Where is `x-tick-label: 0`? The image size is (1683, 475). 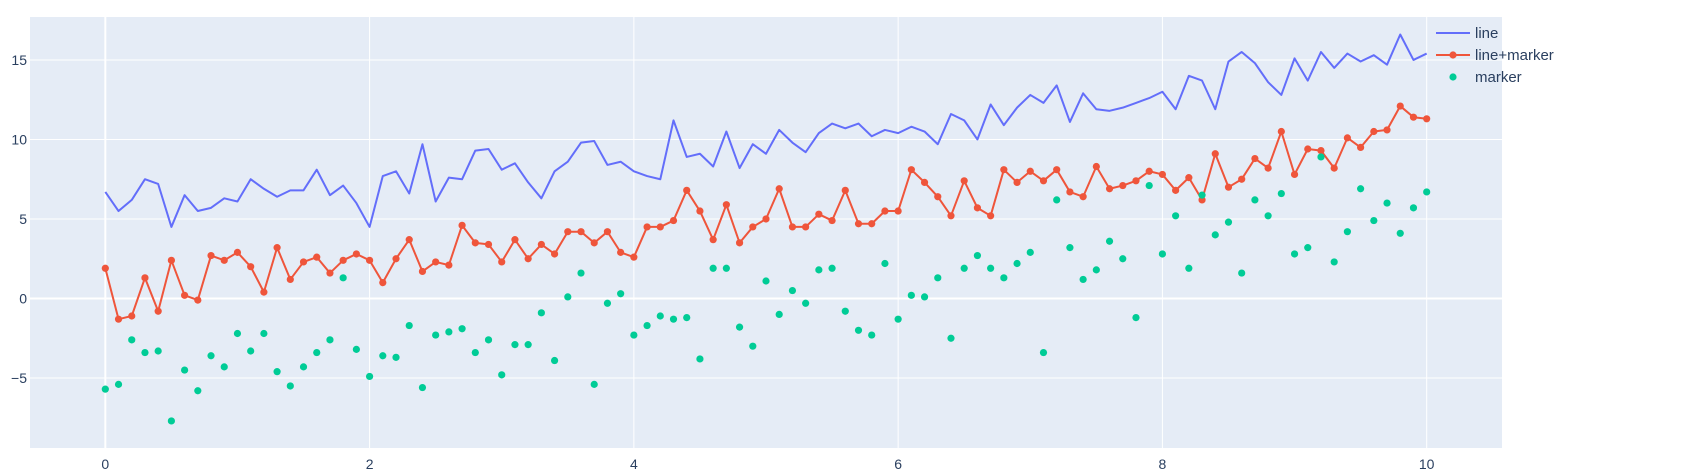
x-tick-label: 0 is located at coordinates (105, 464).